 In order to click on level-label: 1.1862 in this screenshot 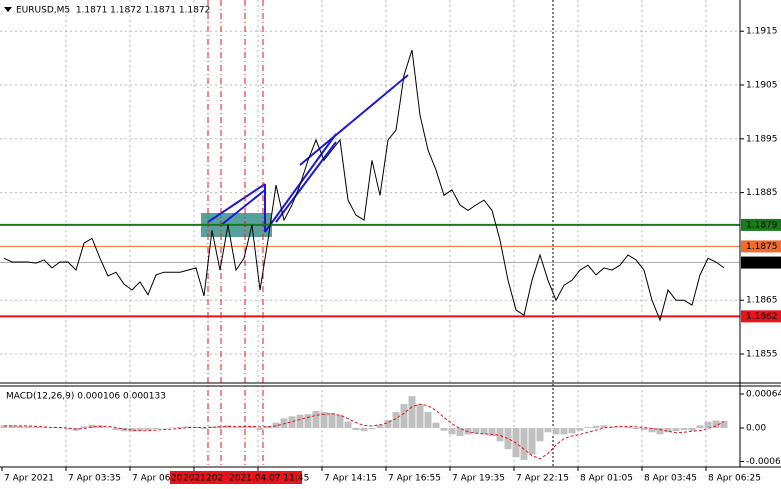, I will do `click(762, 317)`.